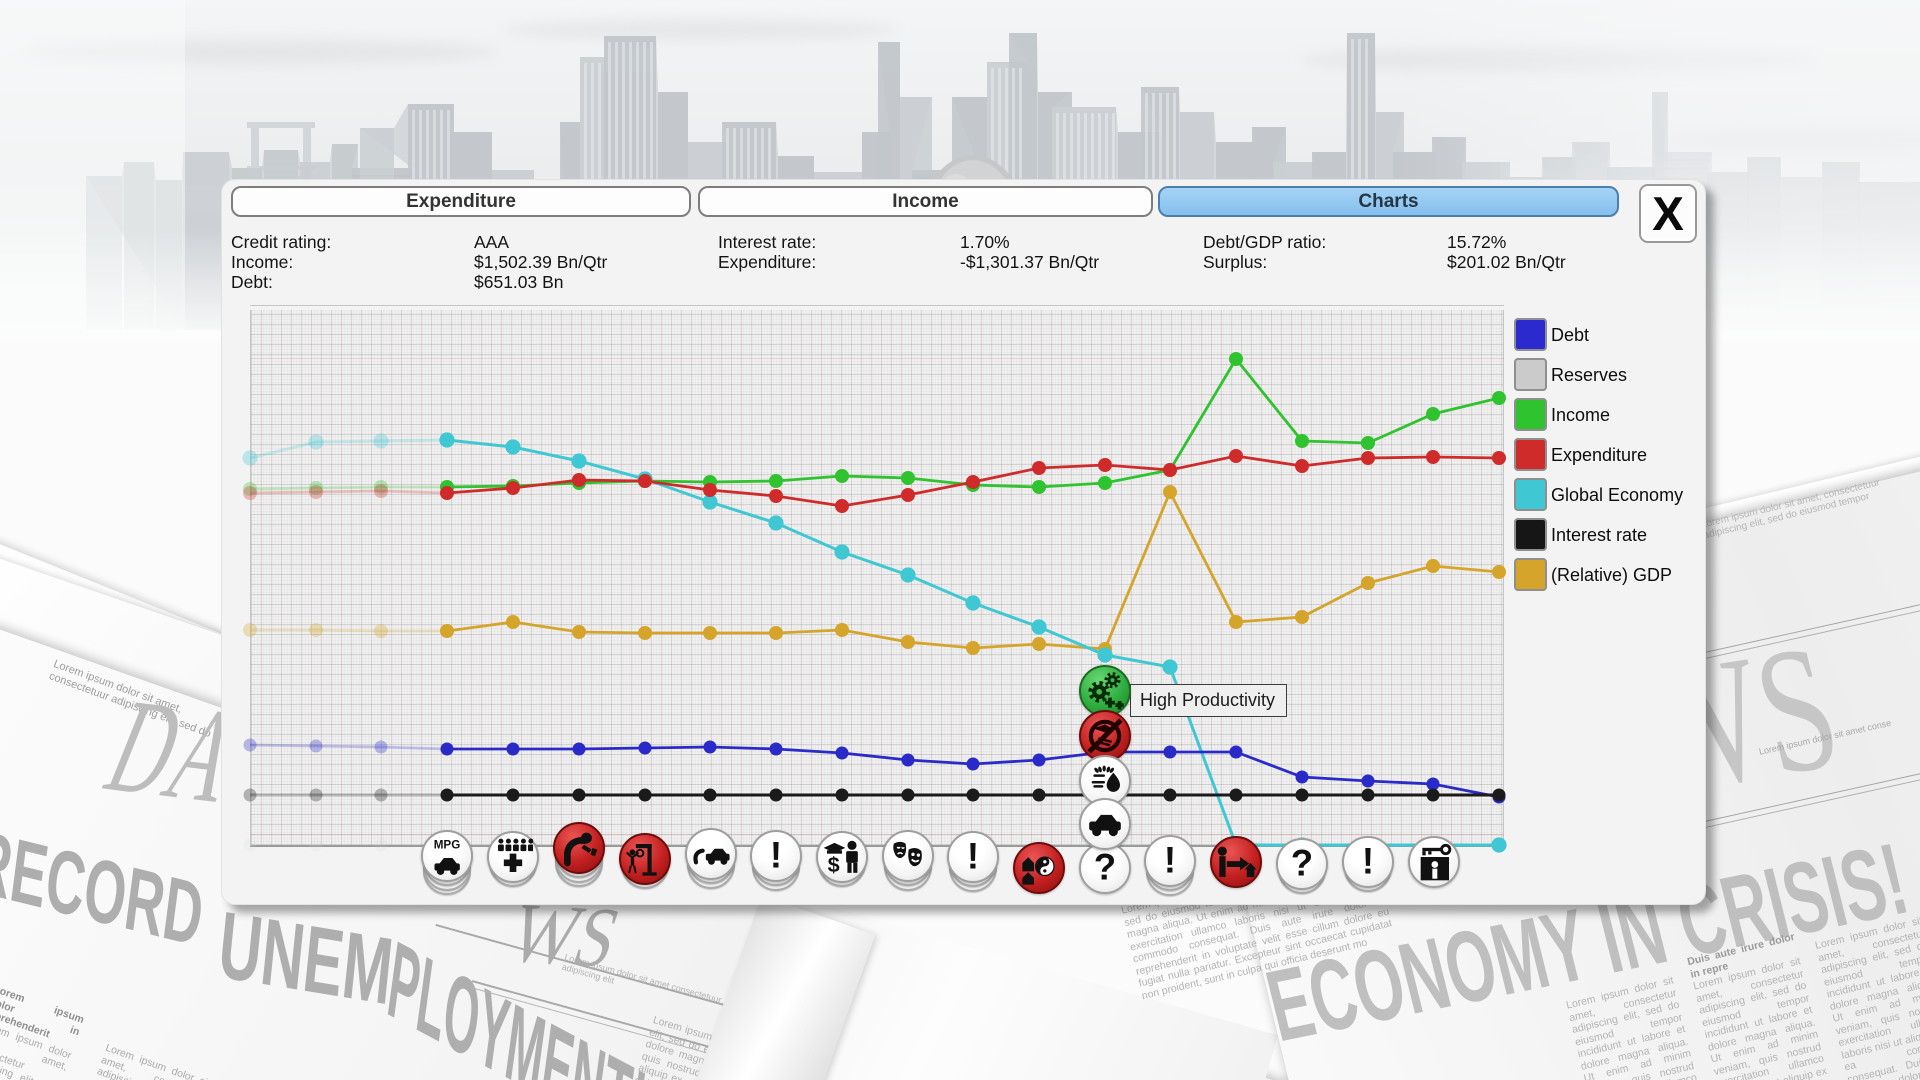  Describe the element at coordinates (447, 845) in the screenshot. I see `svg-text: MPG` at that location.